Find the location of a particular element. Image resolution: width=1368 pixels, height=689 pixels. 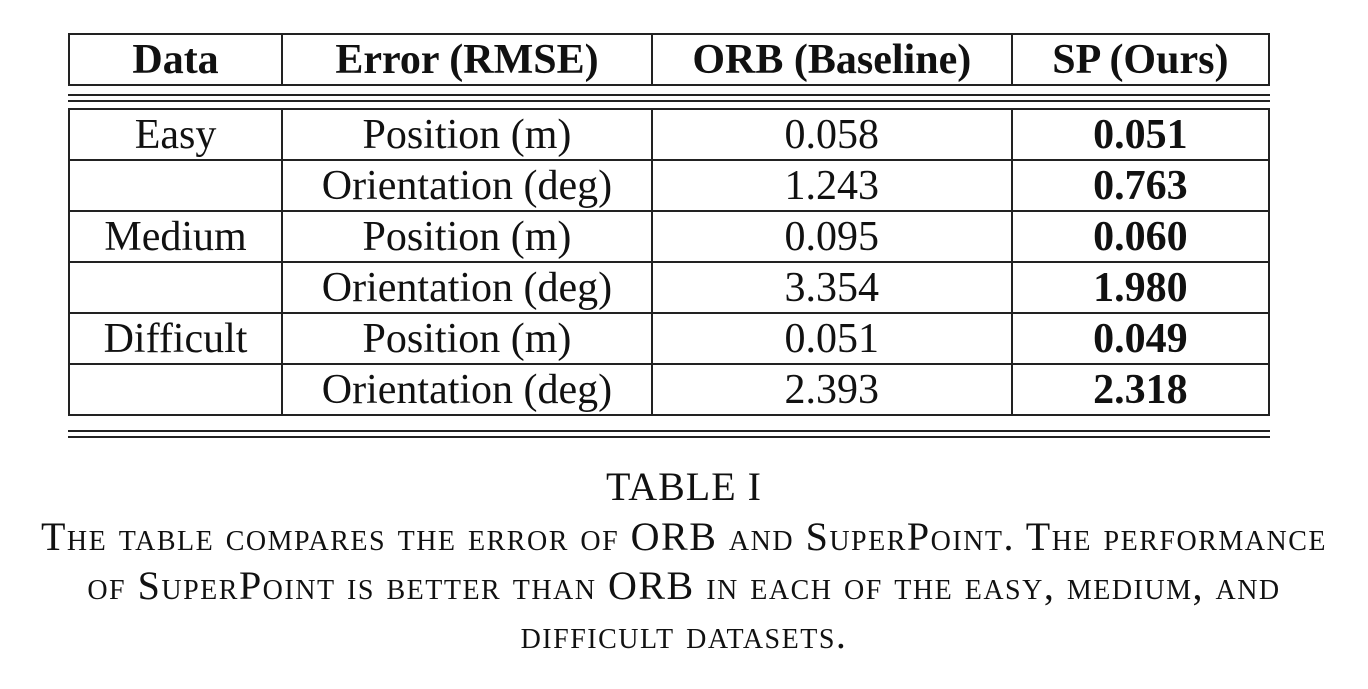

table-row: Orientation (deg) 1.243 0.763 is located at coordinates (669, 185).